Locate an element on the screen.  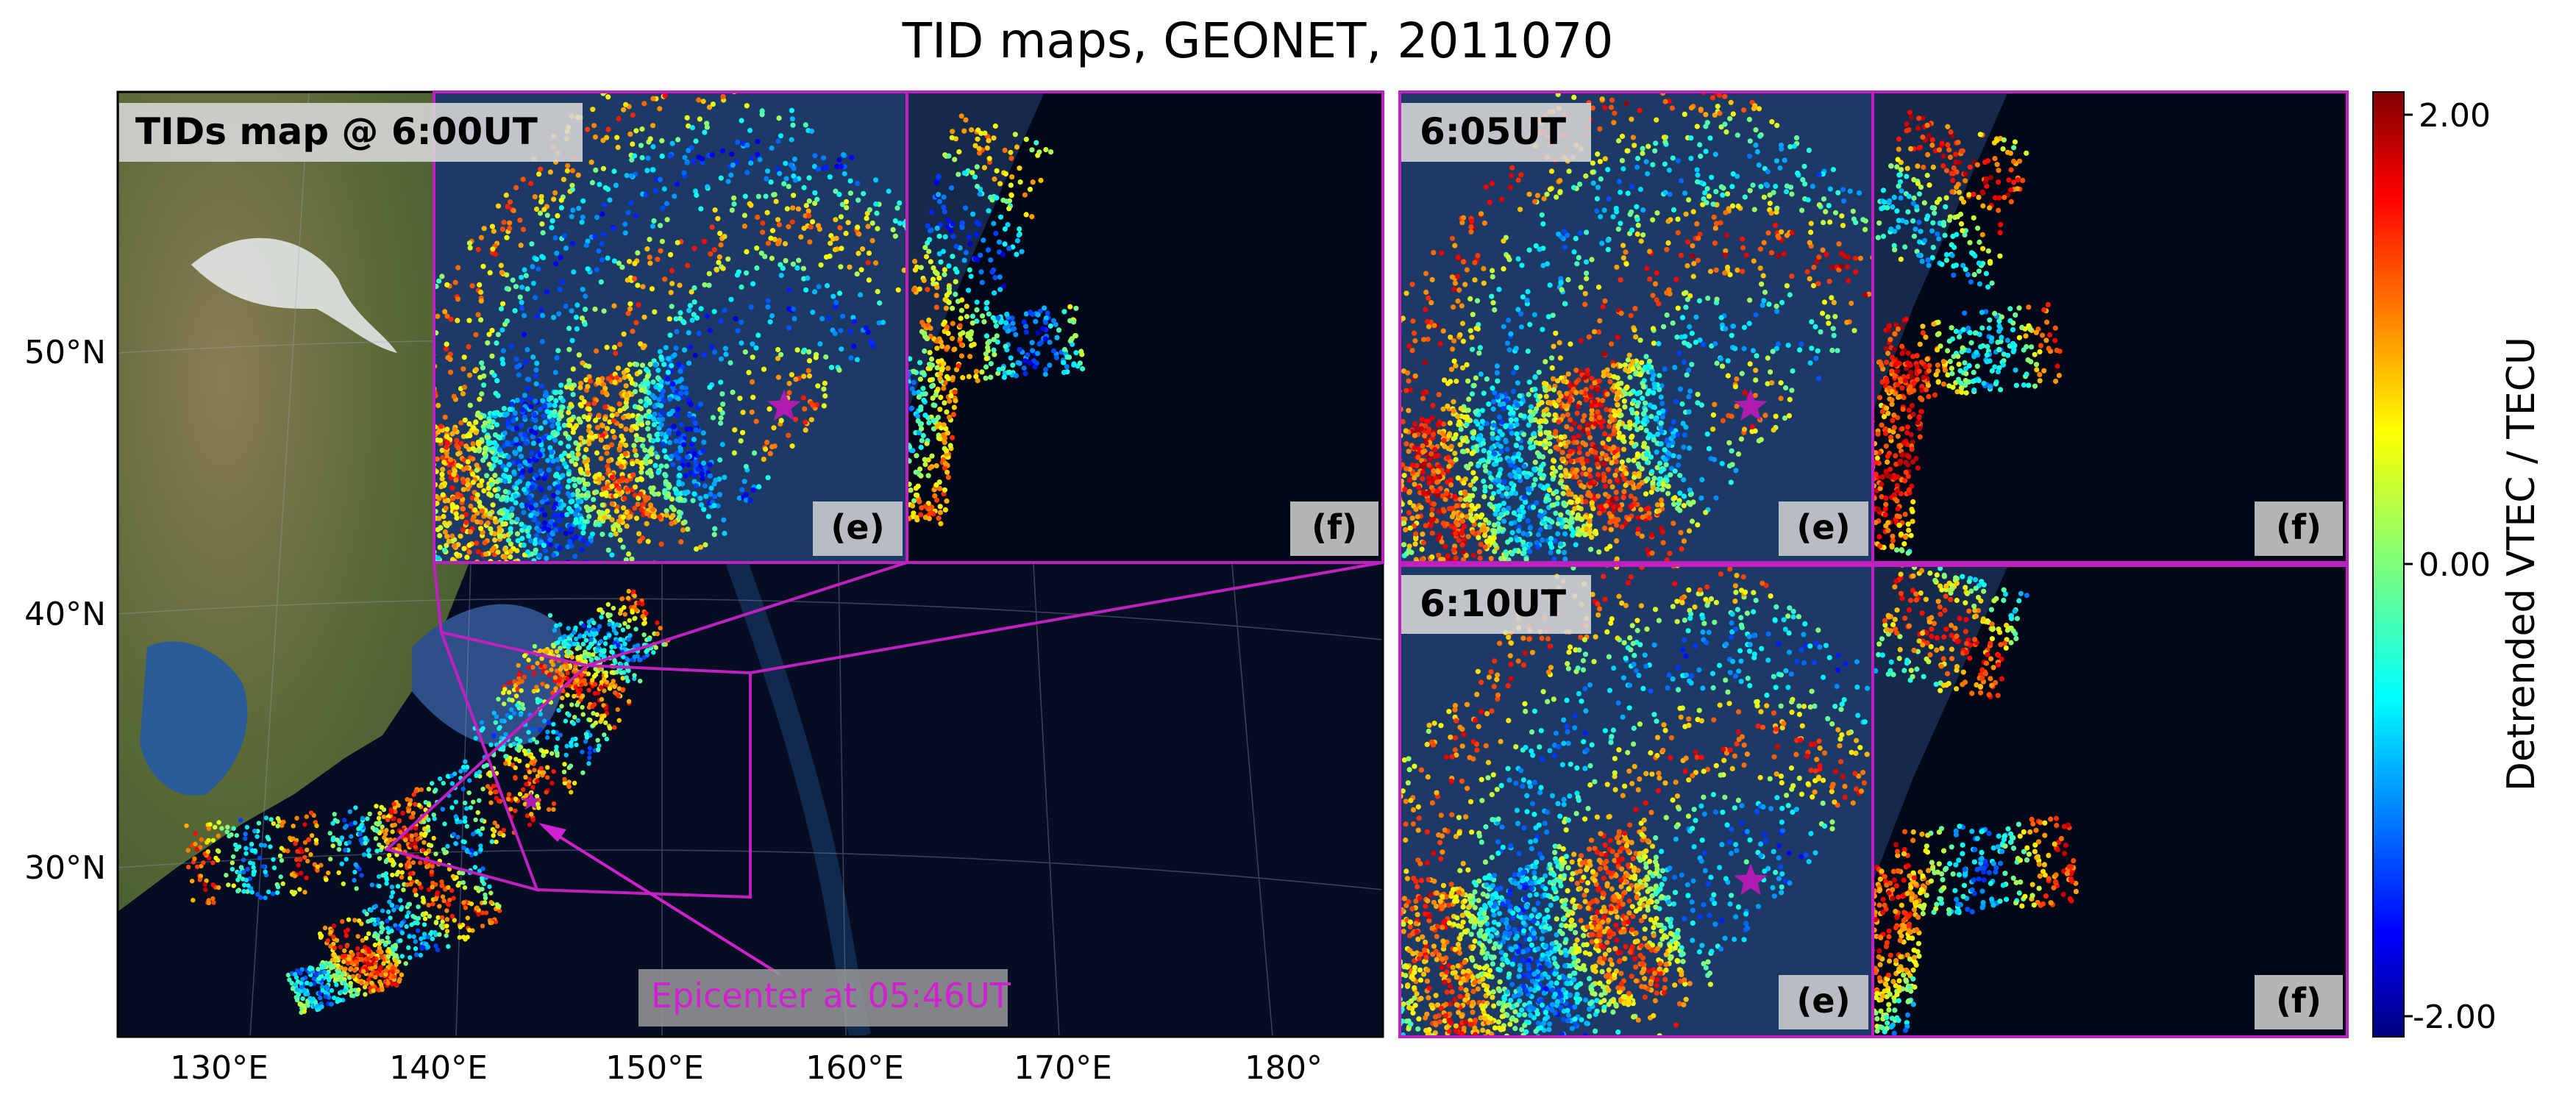
panel-605-label: 6:05UT is located at coordinates (1493, 131).